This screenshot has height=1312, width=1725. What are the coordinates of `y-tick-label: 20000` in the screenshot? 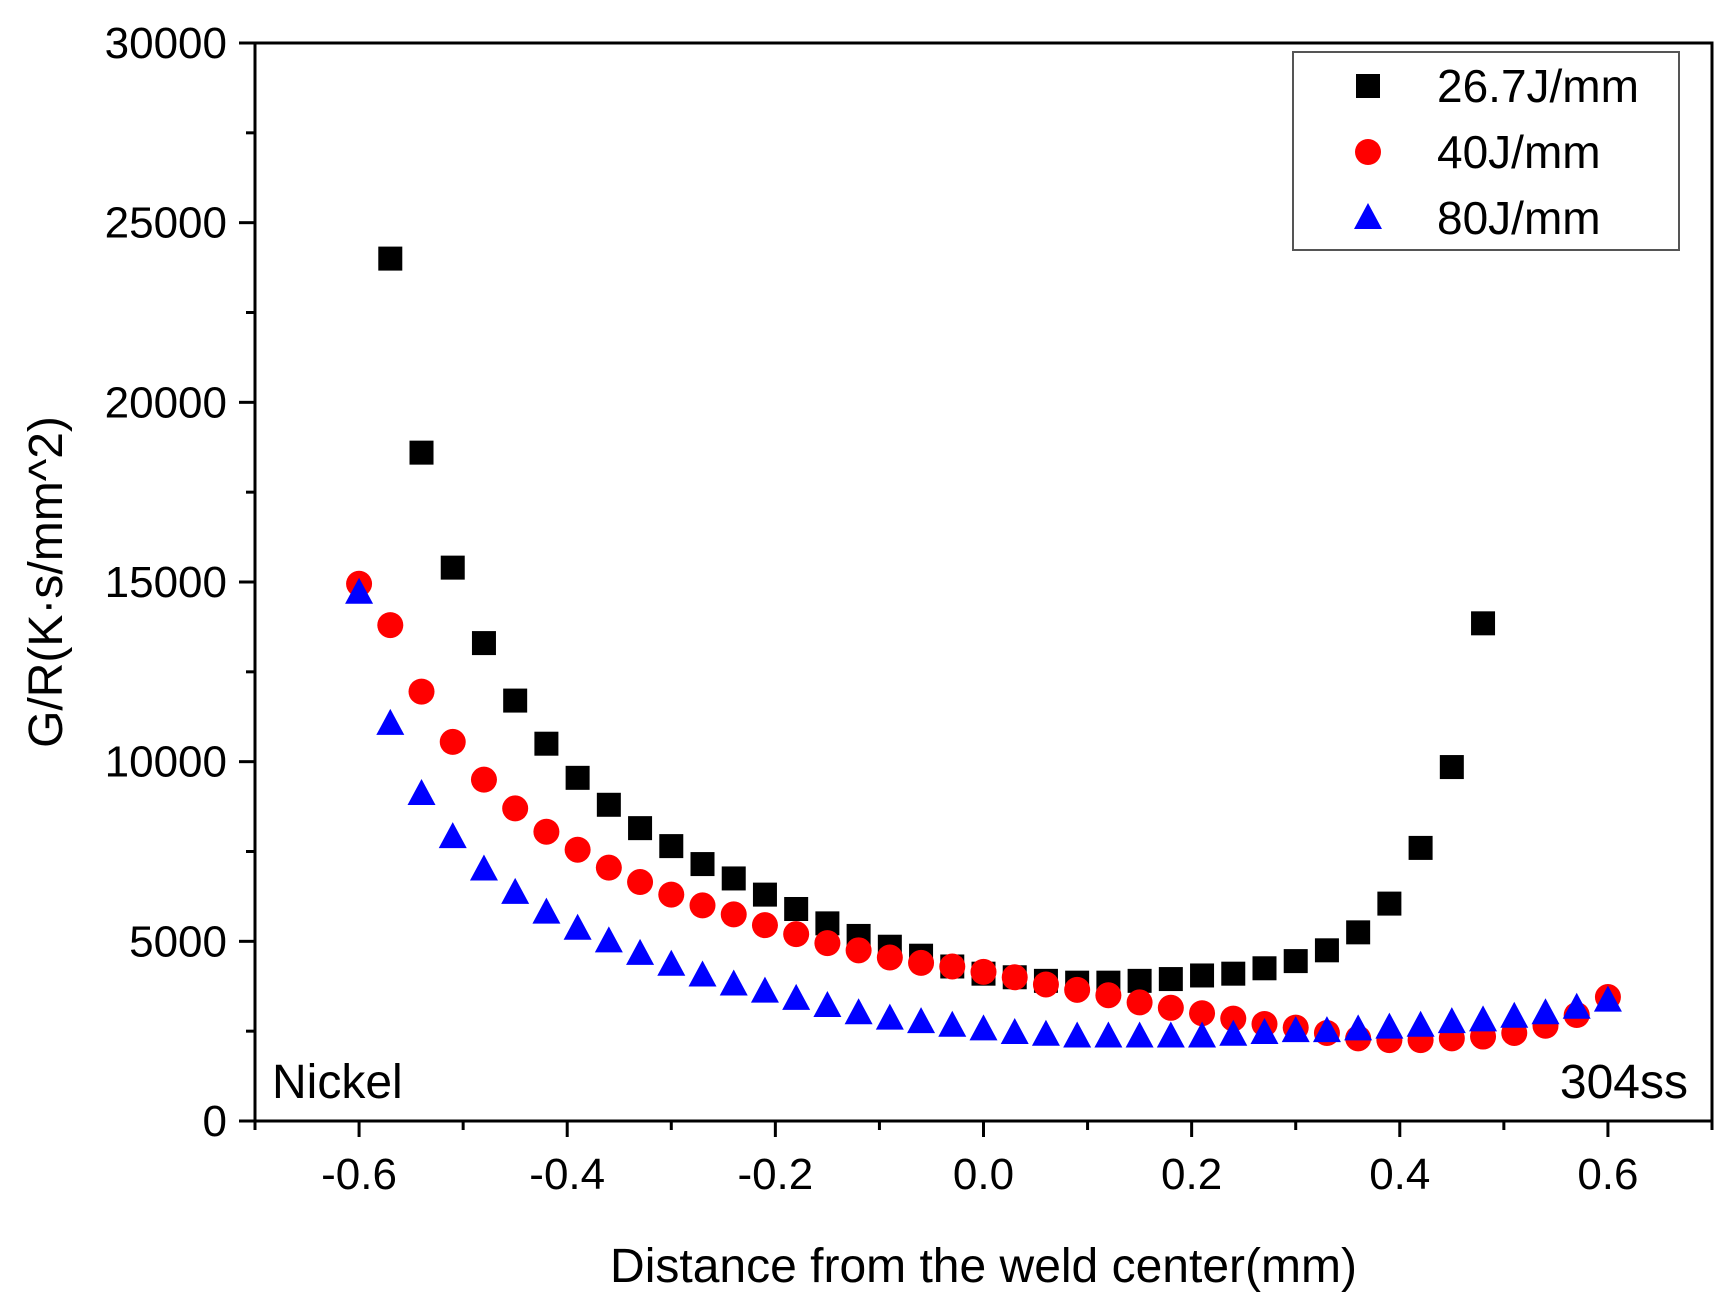 It's located at (166, 402).